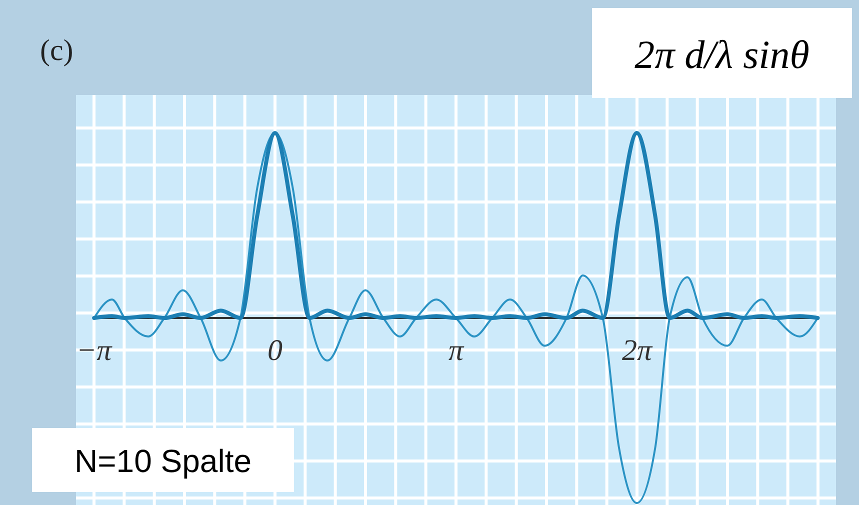 The image size is (859, 505). I want to click on x-axis-title: 2π d/λ sinθ, so click(722, 54).